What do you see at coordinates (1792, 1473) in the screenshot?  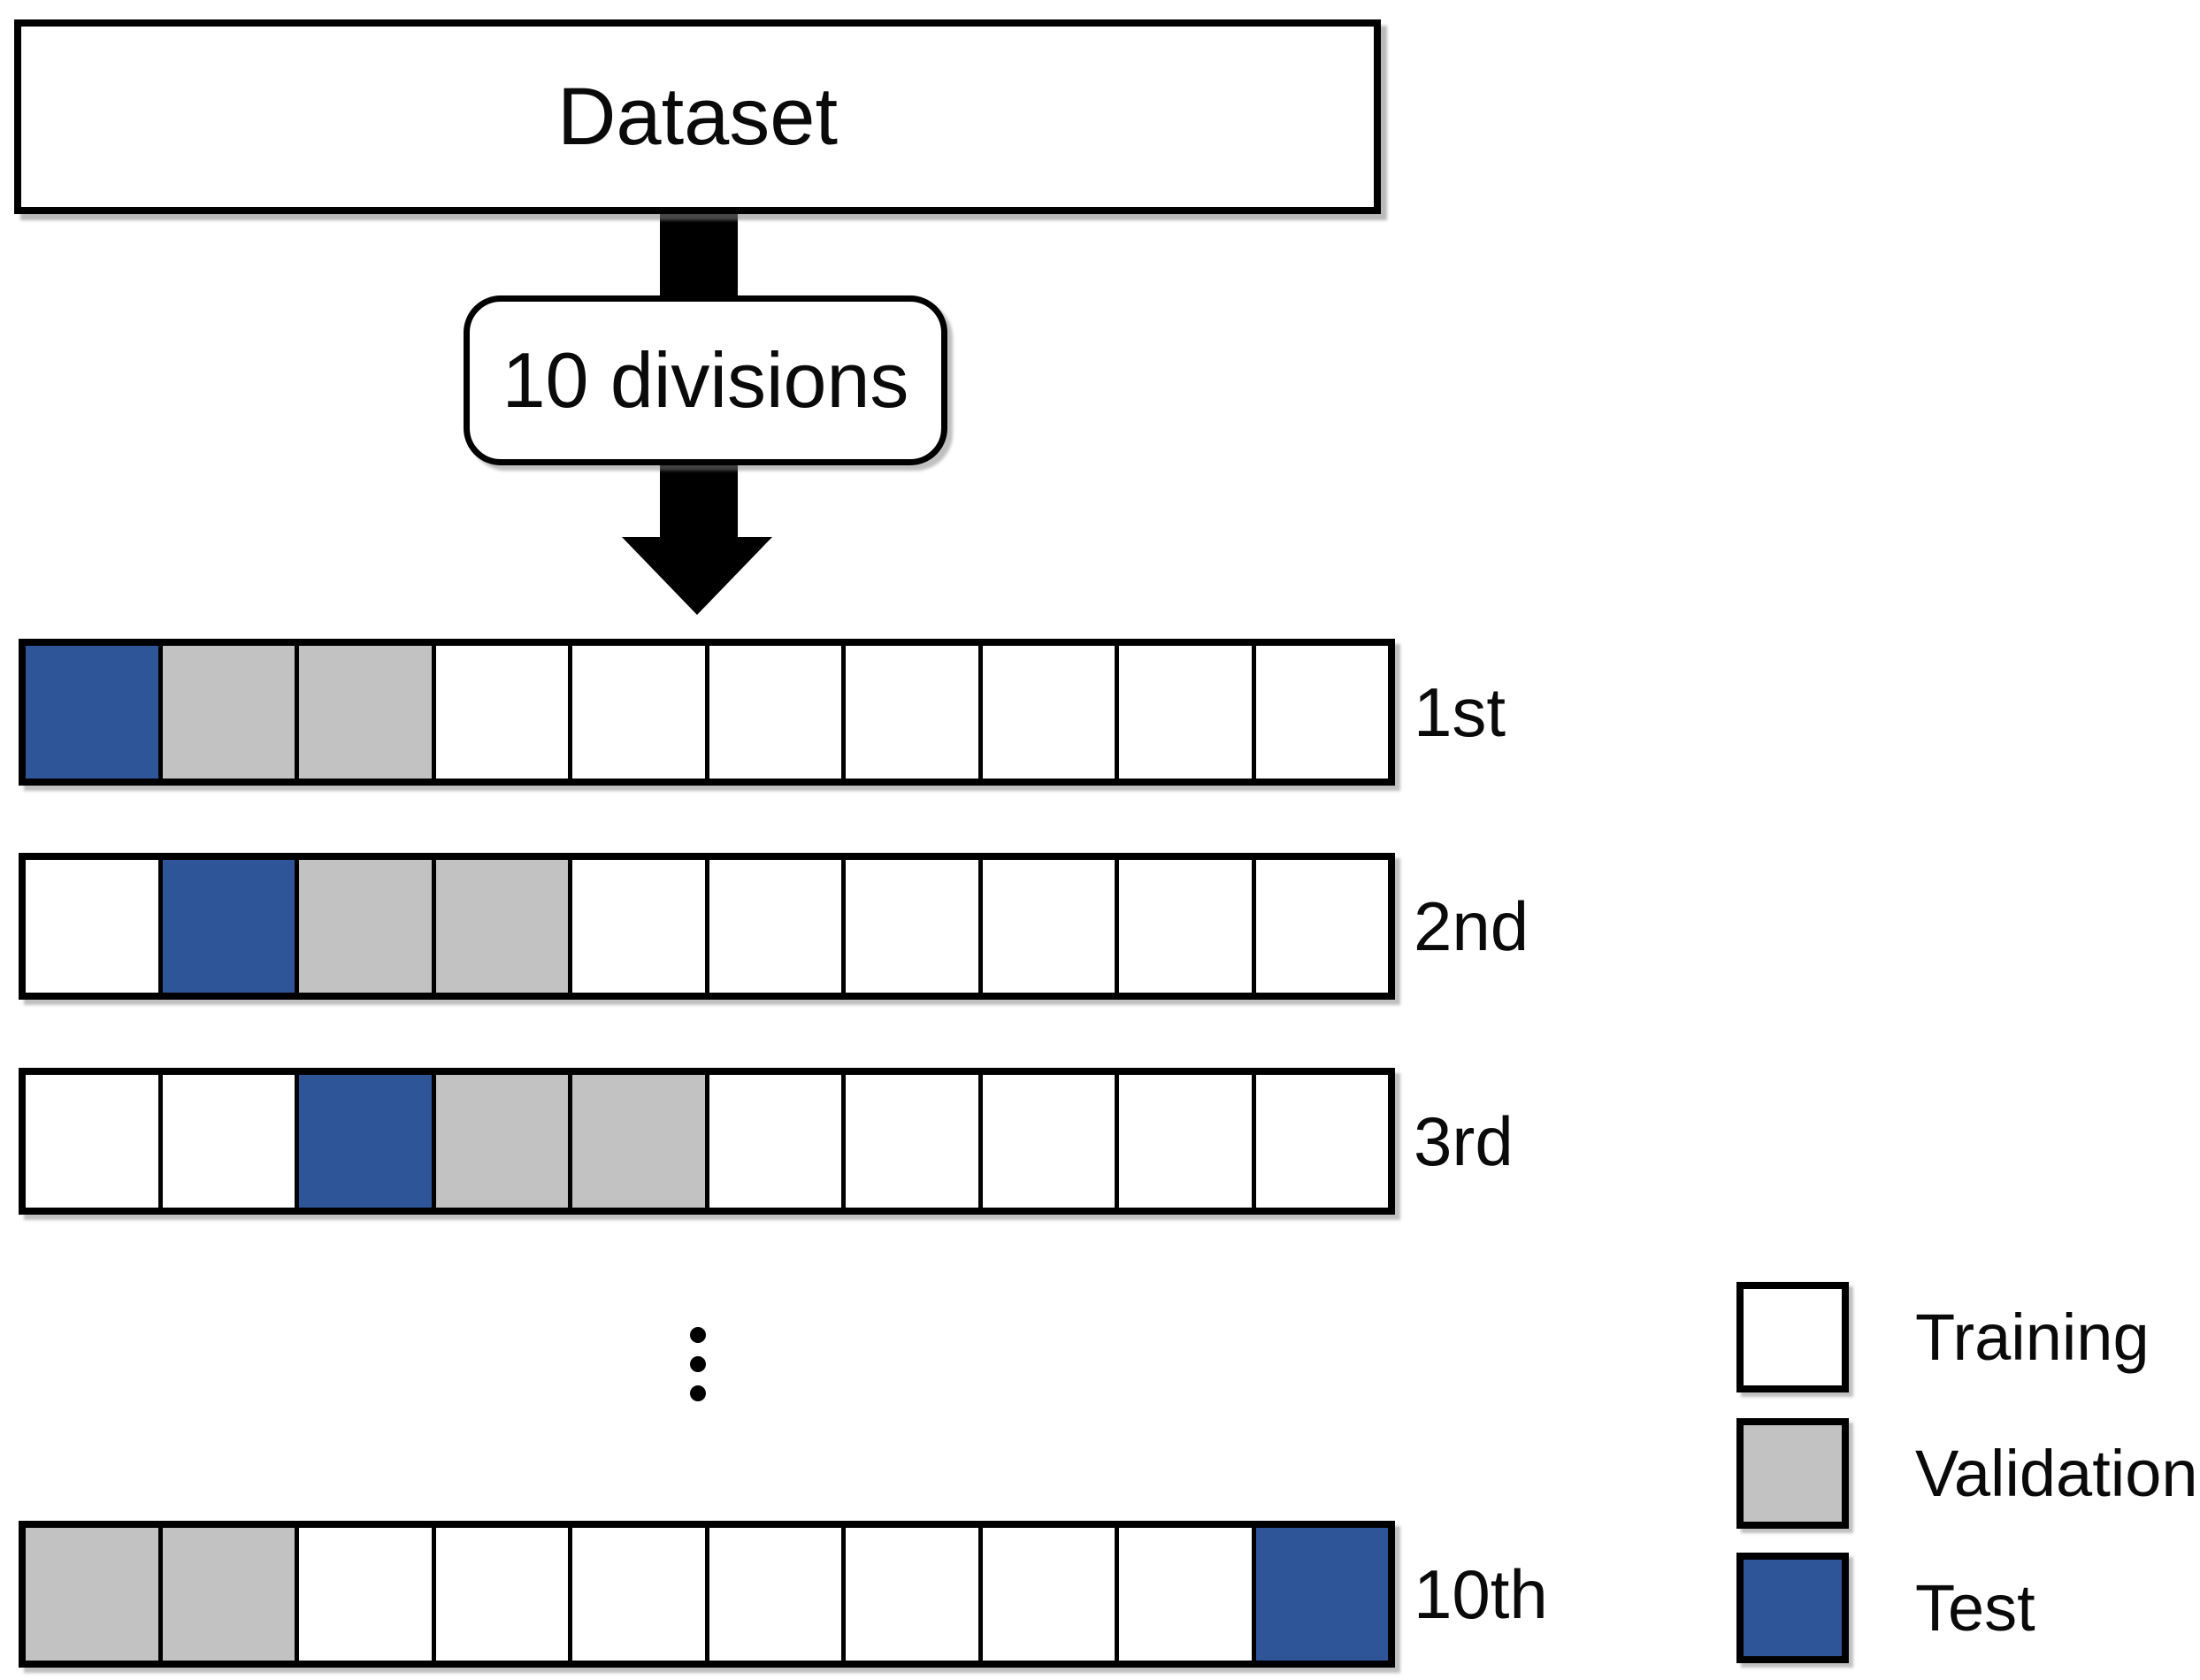 I see `validation-swatch` at bounding box center [1792, 1473].